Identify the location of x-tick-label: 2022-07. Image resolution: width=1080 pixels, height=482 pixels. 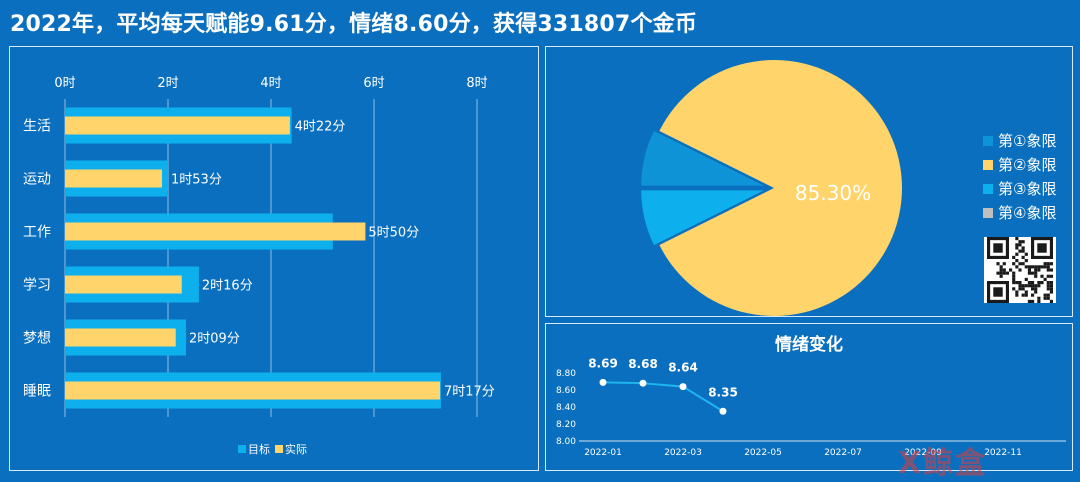
(843, 453).